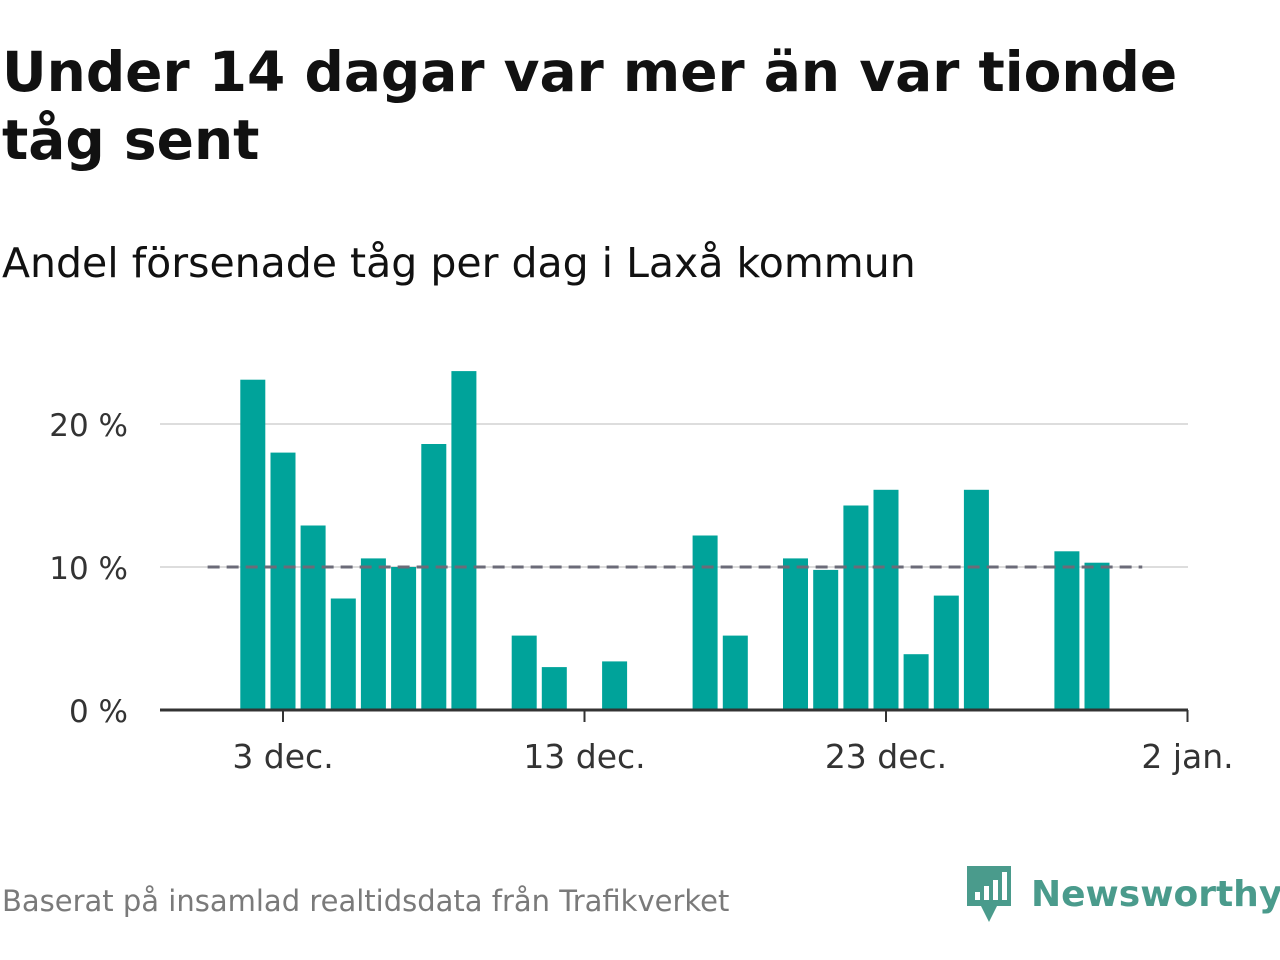 The height and width of the screenshot is (960, 1280). What do you see at coordinates (1155, 894) in the screenshot?
I see `brand-name: Newsworthy` at bounding box center [1155, 894].